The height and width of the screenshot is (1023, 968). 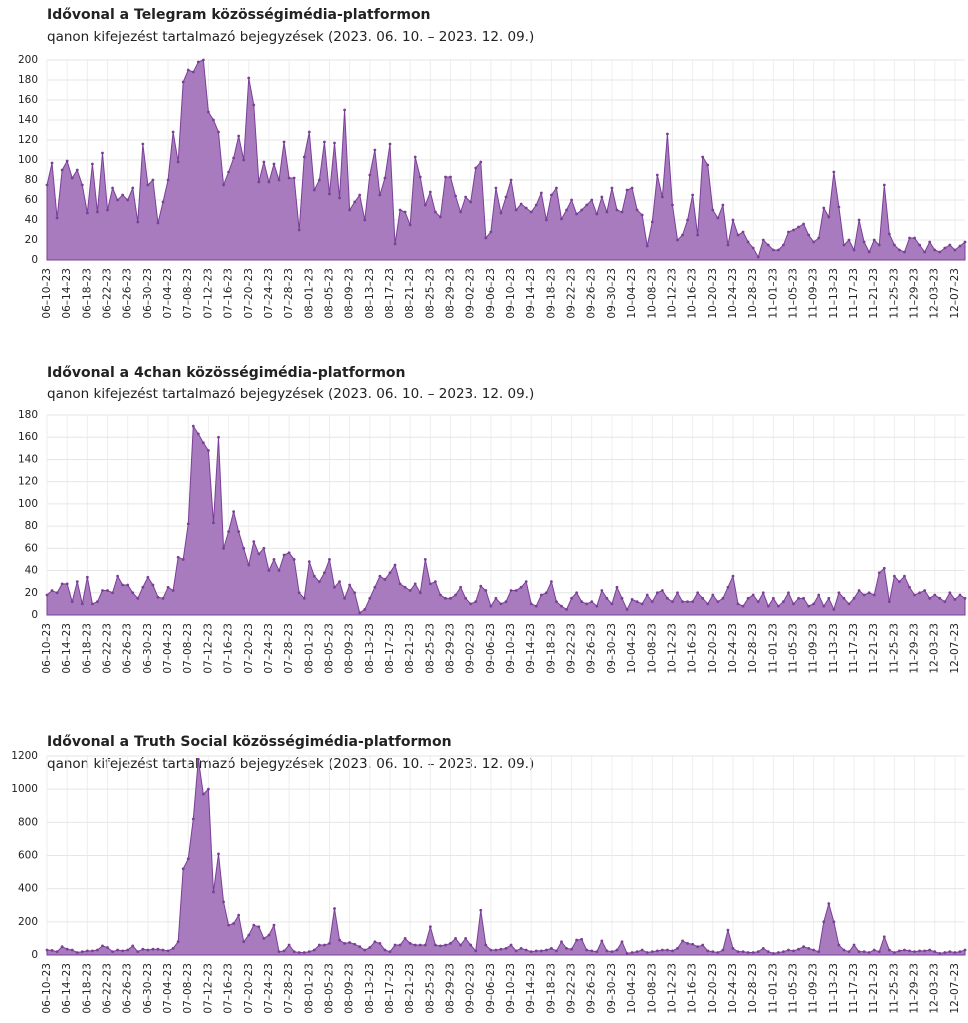 What do you see at coordinates (430, 988) in the screenshot?
I see `x-tick-label: 08–25–23` at bounding box center [430, 988].